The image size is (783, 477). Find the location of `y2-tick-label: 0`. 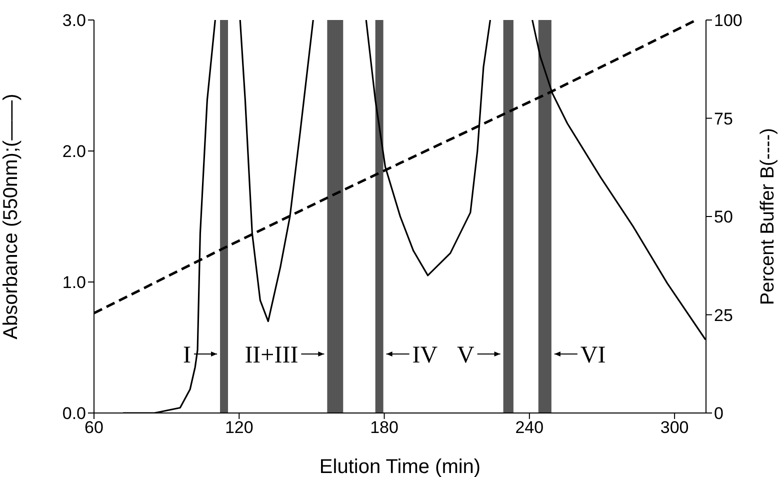

y2-tick-label: 0 is located at coordinates (719, 414).